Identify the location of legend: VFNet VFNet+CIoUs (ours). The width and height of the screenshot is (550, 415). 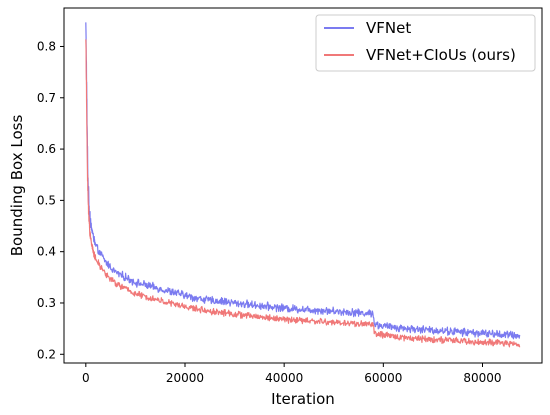
(425, 43).